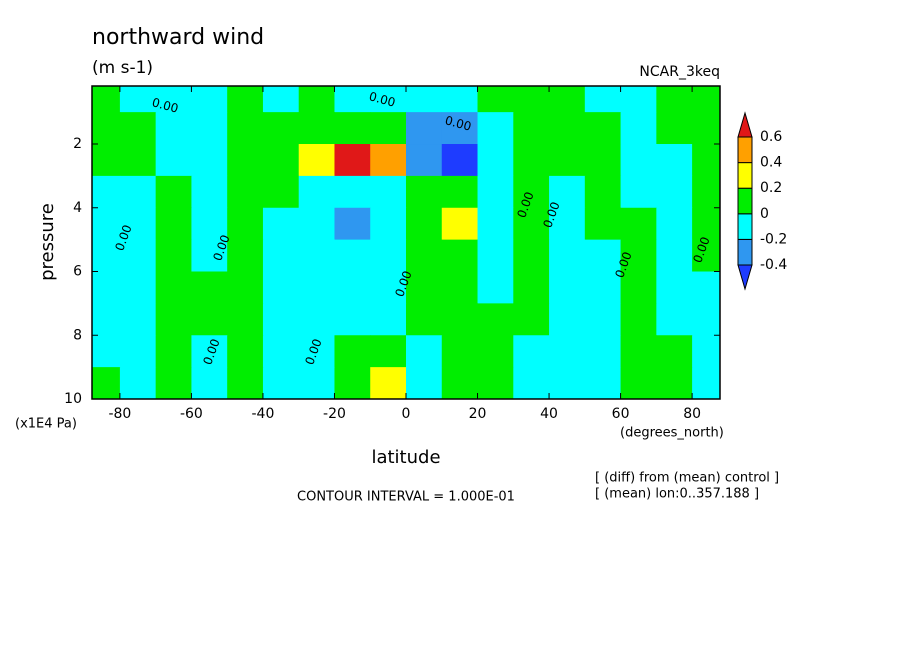 The width and height of the screenshot is (904, 654). I want to click on y-tick-label: 10, so click(73, 399).